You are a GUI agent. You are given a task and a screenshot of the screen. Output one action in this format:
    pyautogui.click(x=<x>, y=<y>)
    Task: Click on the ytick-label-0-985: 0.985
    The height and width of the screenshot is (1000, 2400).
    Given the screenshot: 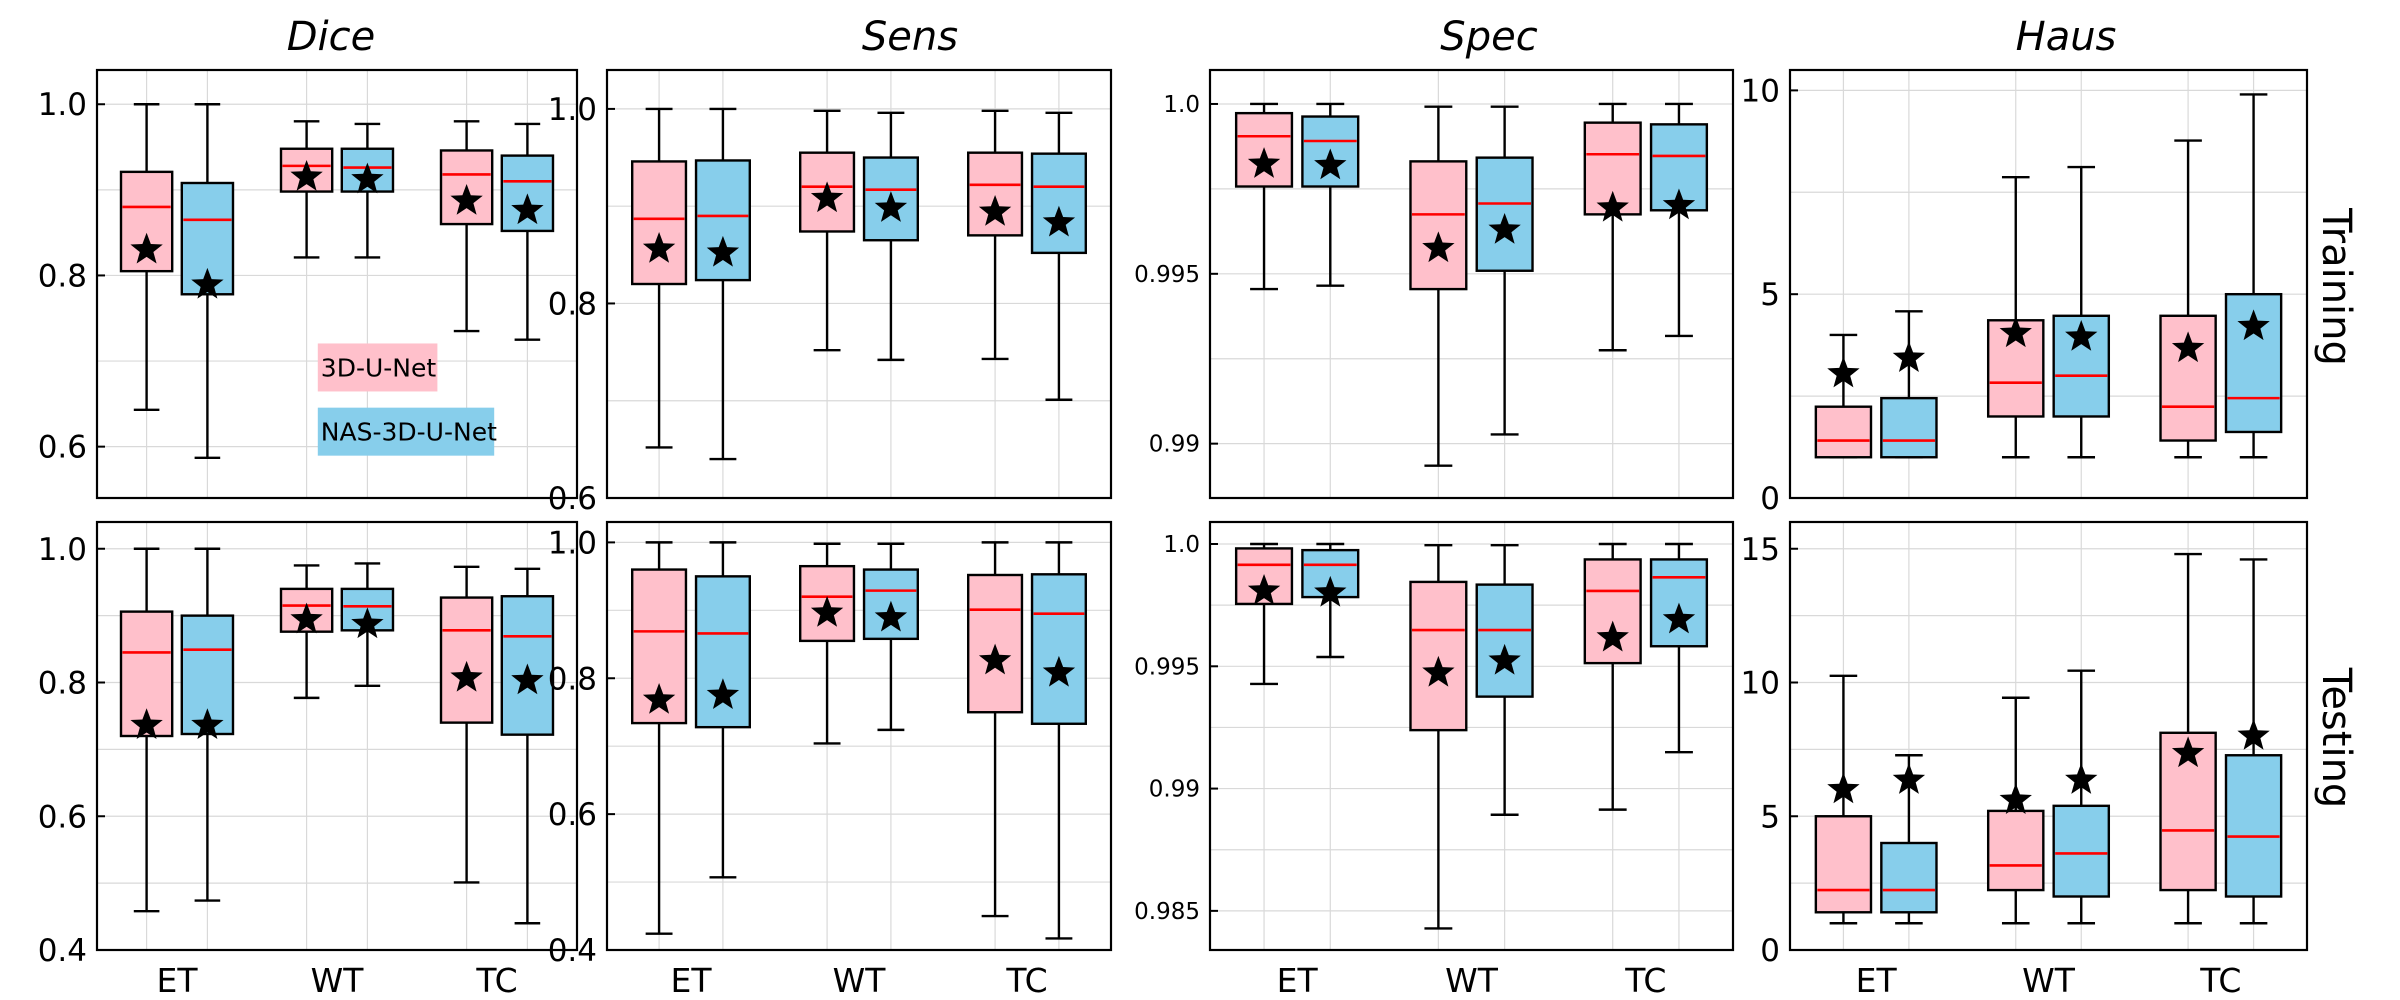 What is the action you would take?
    pyautogui.click(x=1167, y=912)
    